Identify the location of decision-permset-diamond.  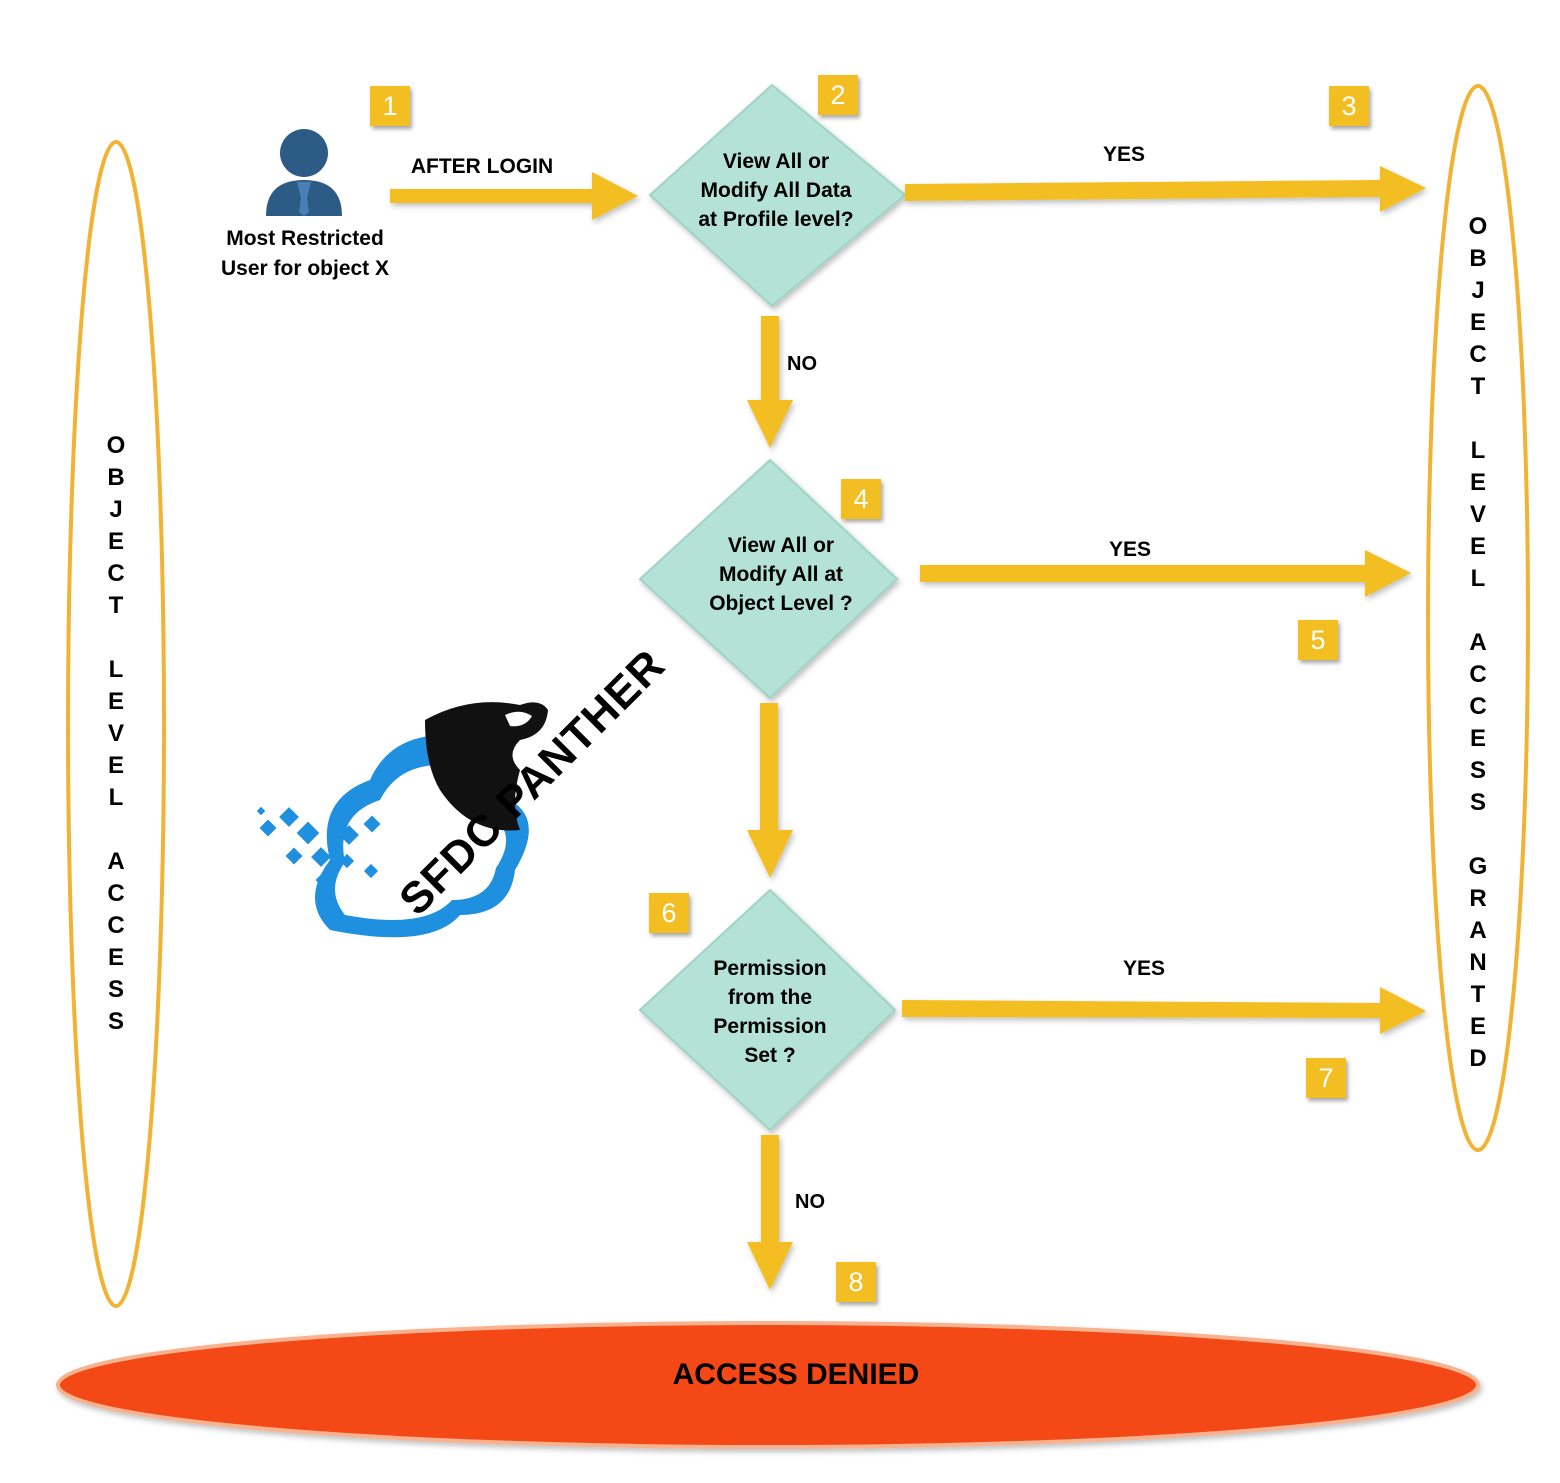
(767, 1010).